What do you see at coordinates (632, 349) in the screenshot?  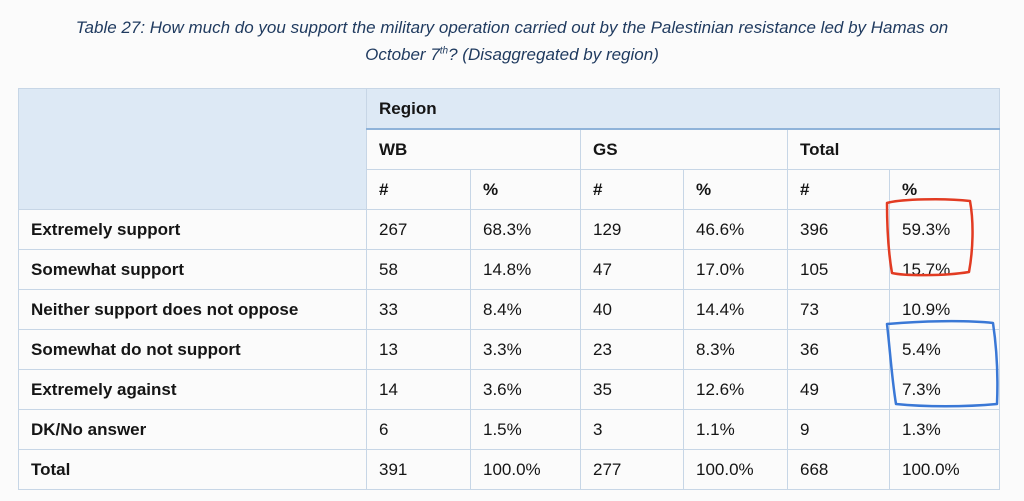 I see `cell-gs-count: 23` at bounding box center [632, 349].